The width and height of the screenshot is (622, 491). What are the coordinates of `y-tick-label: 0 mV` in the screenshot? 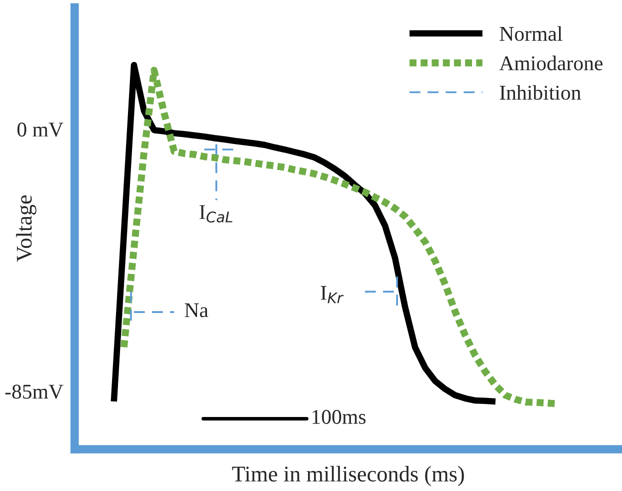 It's located at (40, 129).